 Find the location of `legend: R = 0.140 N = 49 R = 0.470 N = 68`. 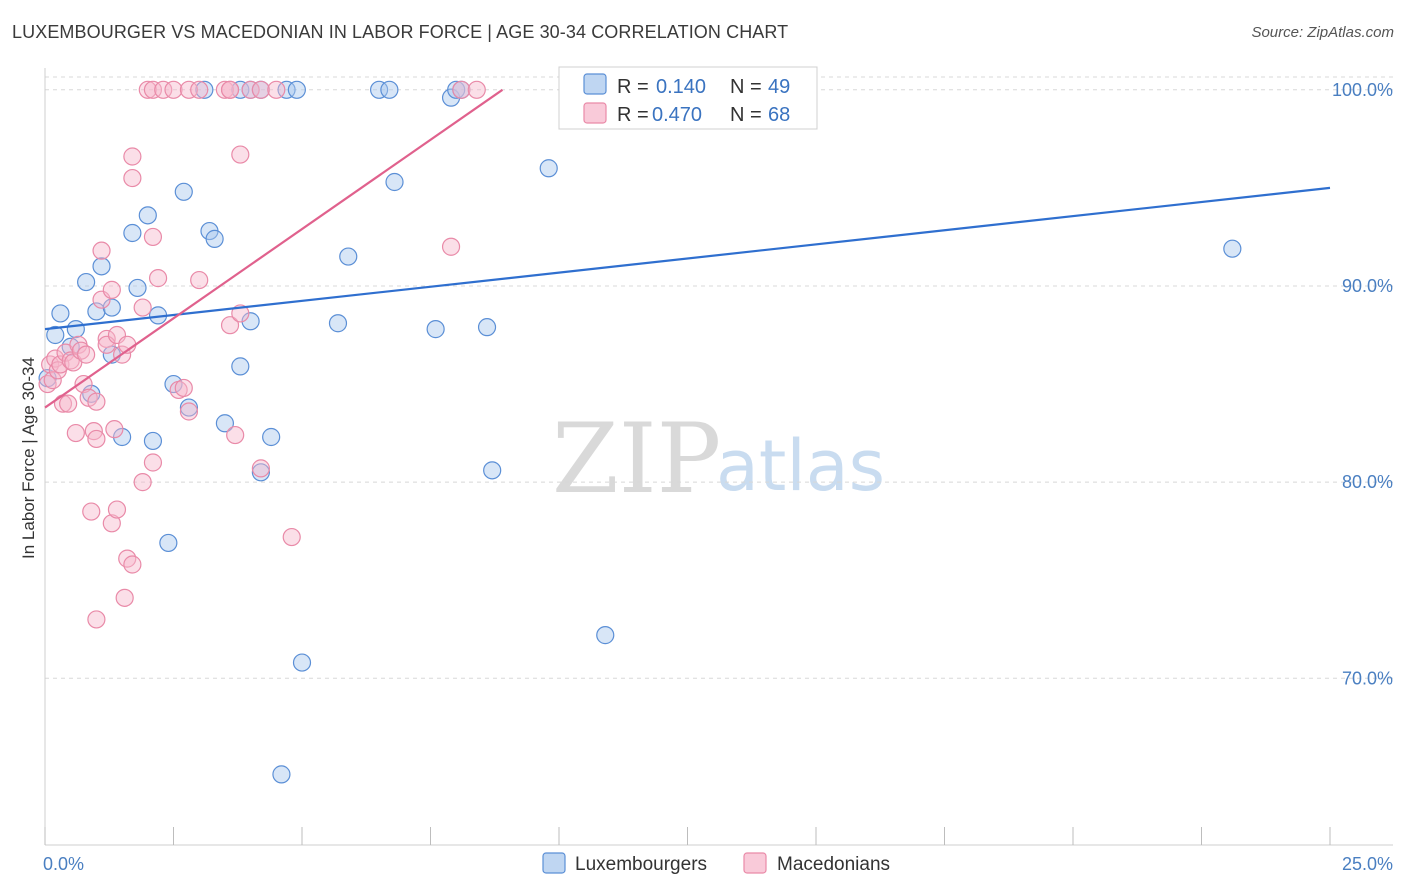

legend: R = 0.140 N = 49 R = 0.470 N = 68 is located at coordinates (688, 98).